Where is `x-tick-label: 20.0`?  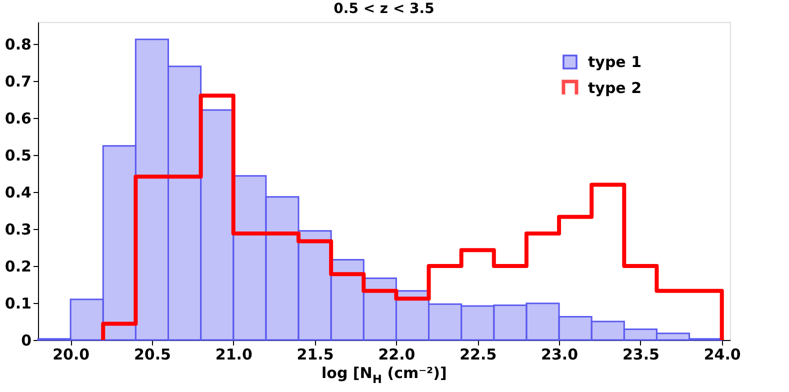 x-tick-label: 20.0 is located at coordinates (71, 355).